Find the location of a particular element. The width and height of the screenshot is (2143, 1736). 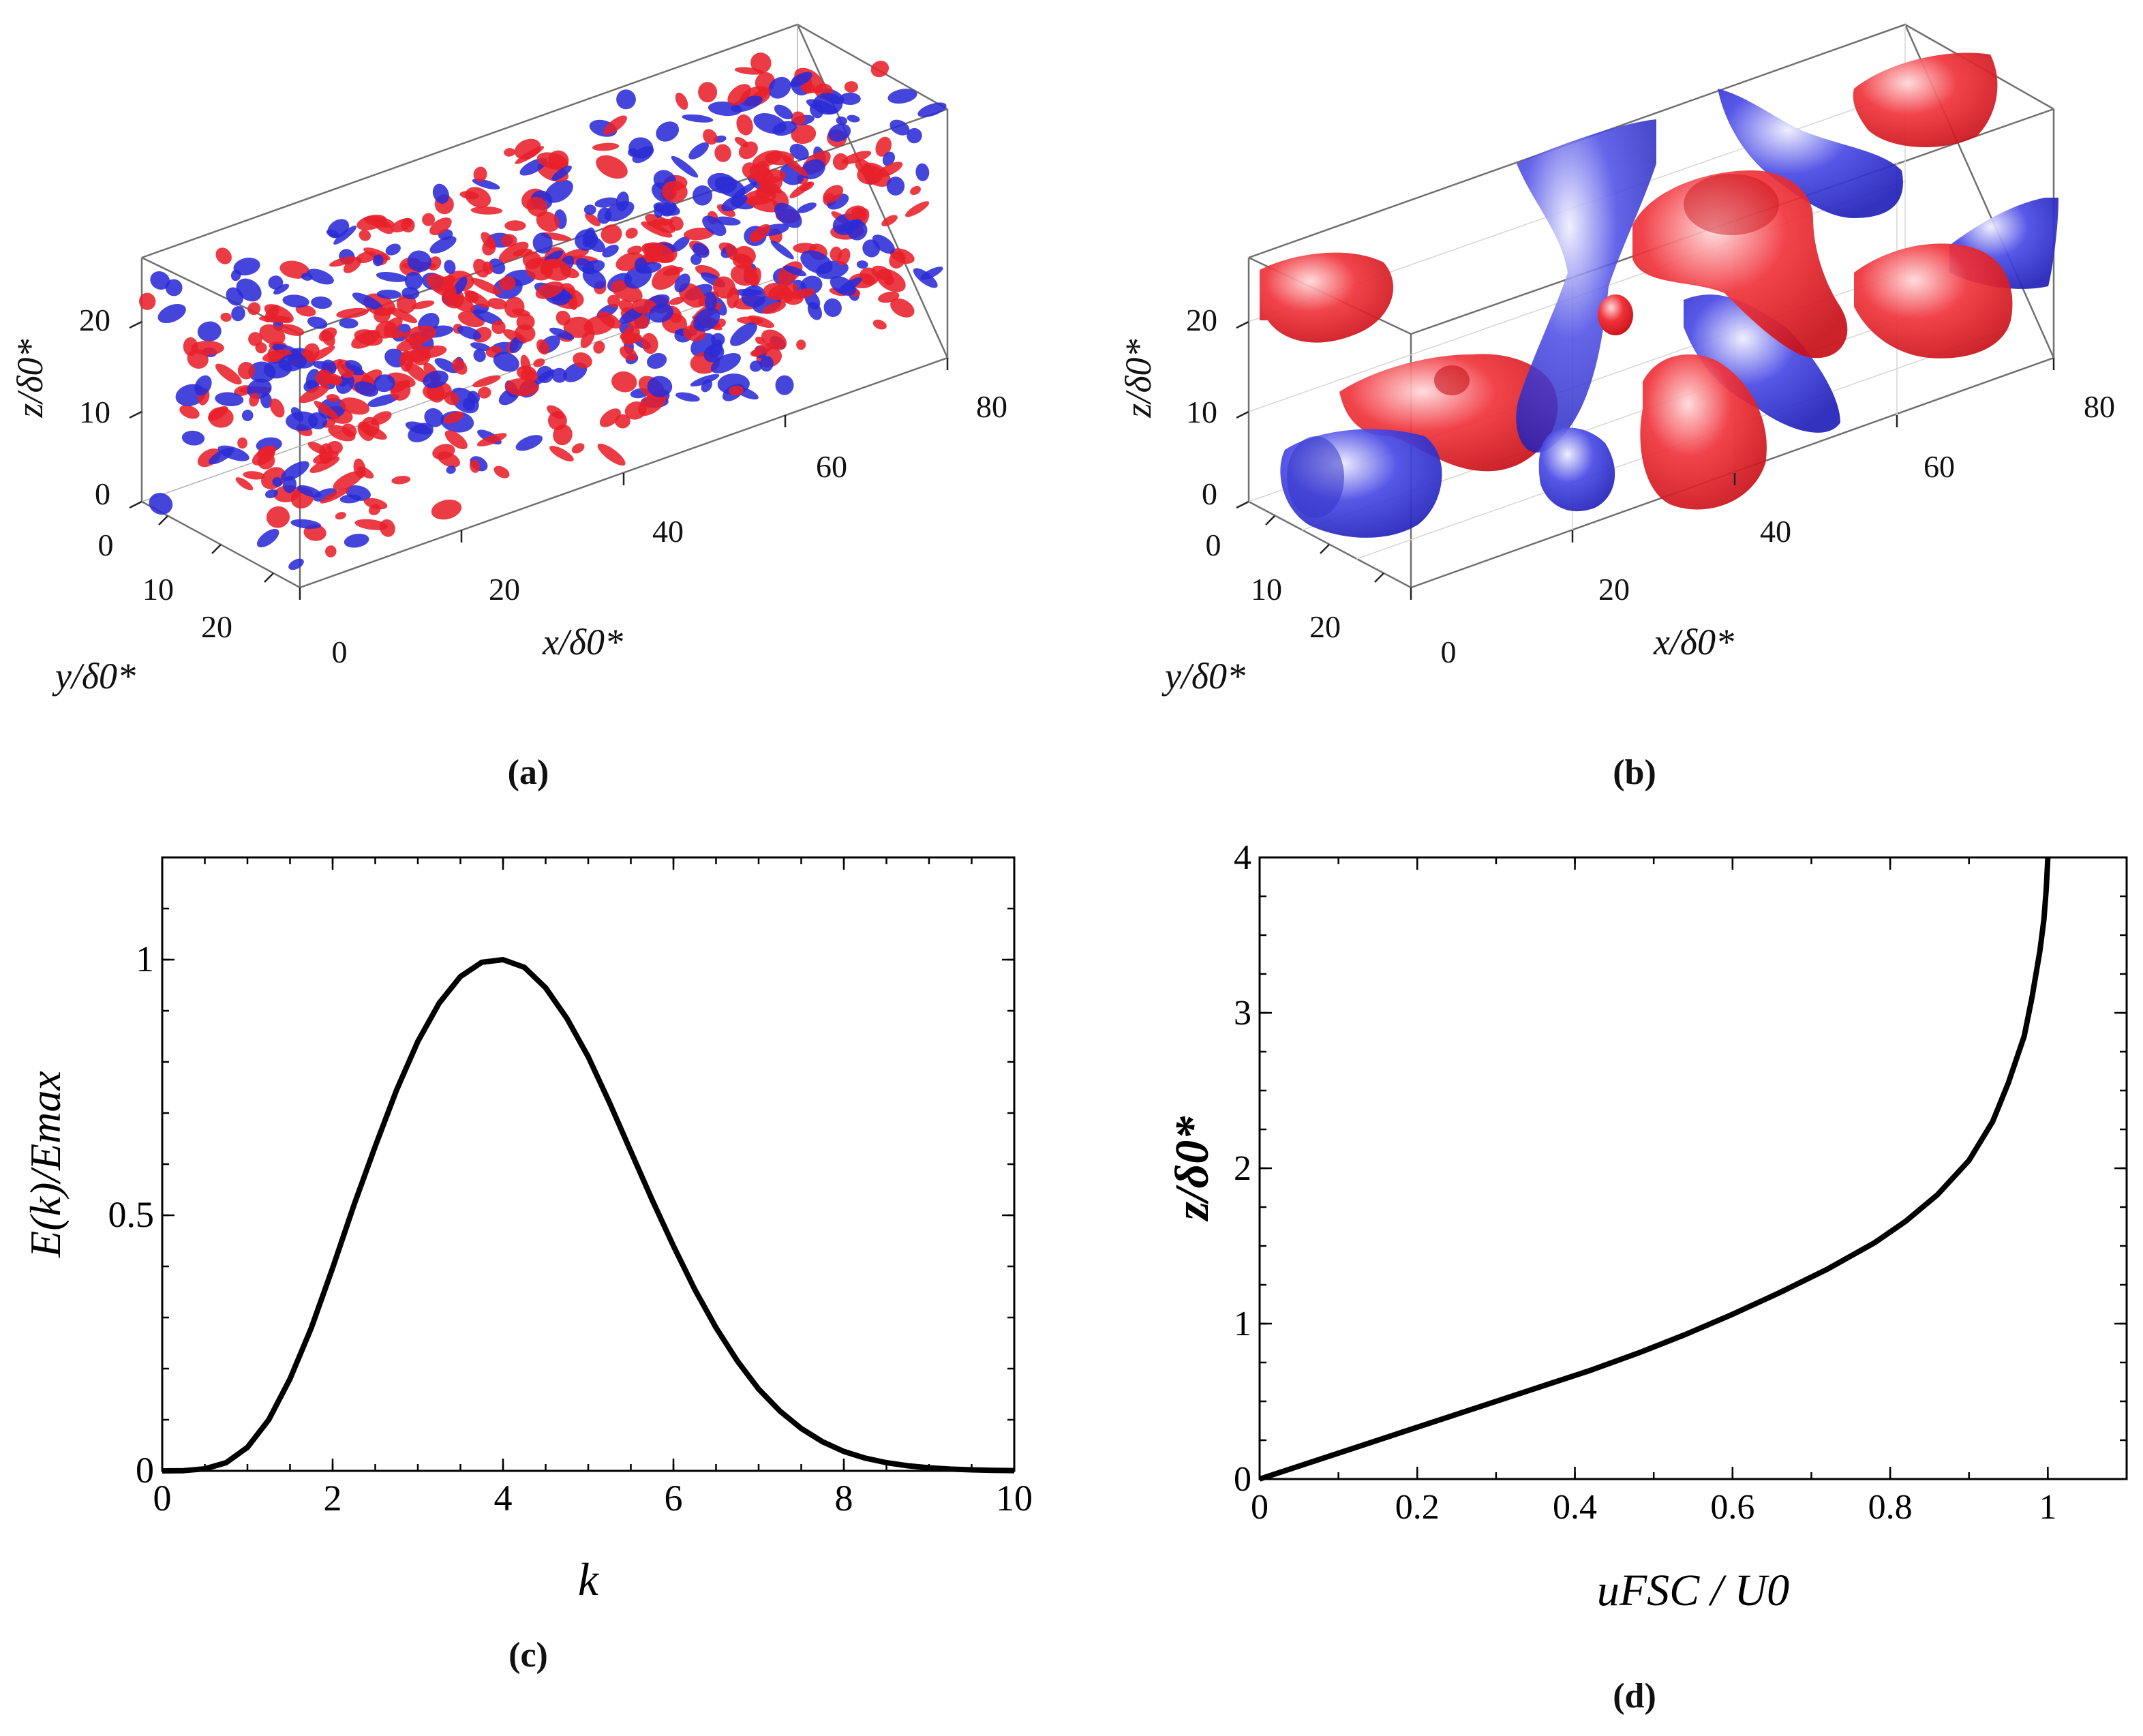

axis-ticks-a is located at coordinates (539, 460).